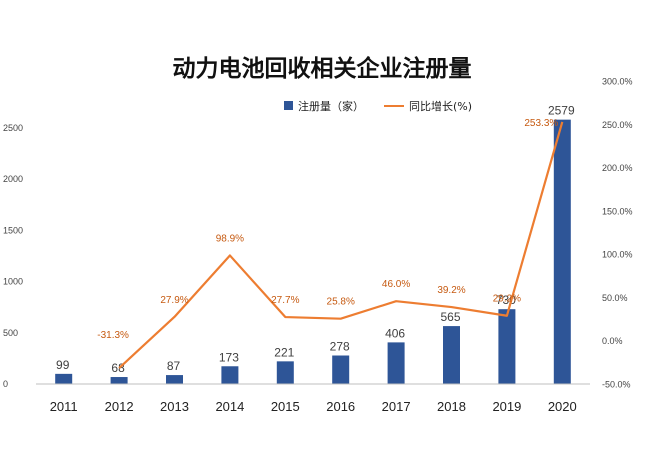 This screenshot has height=464, width=648. Describe the element at coordinates (617, 168) in the screenshot. I see `right-tick-label: 200.0%` at that location.